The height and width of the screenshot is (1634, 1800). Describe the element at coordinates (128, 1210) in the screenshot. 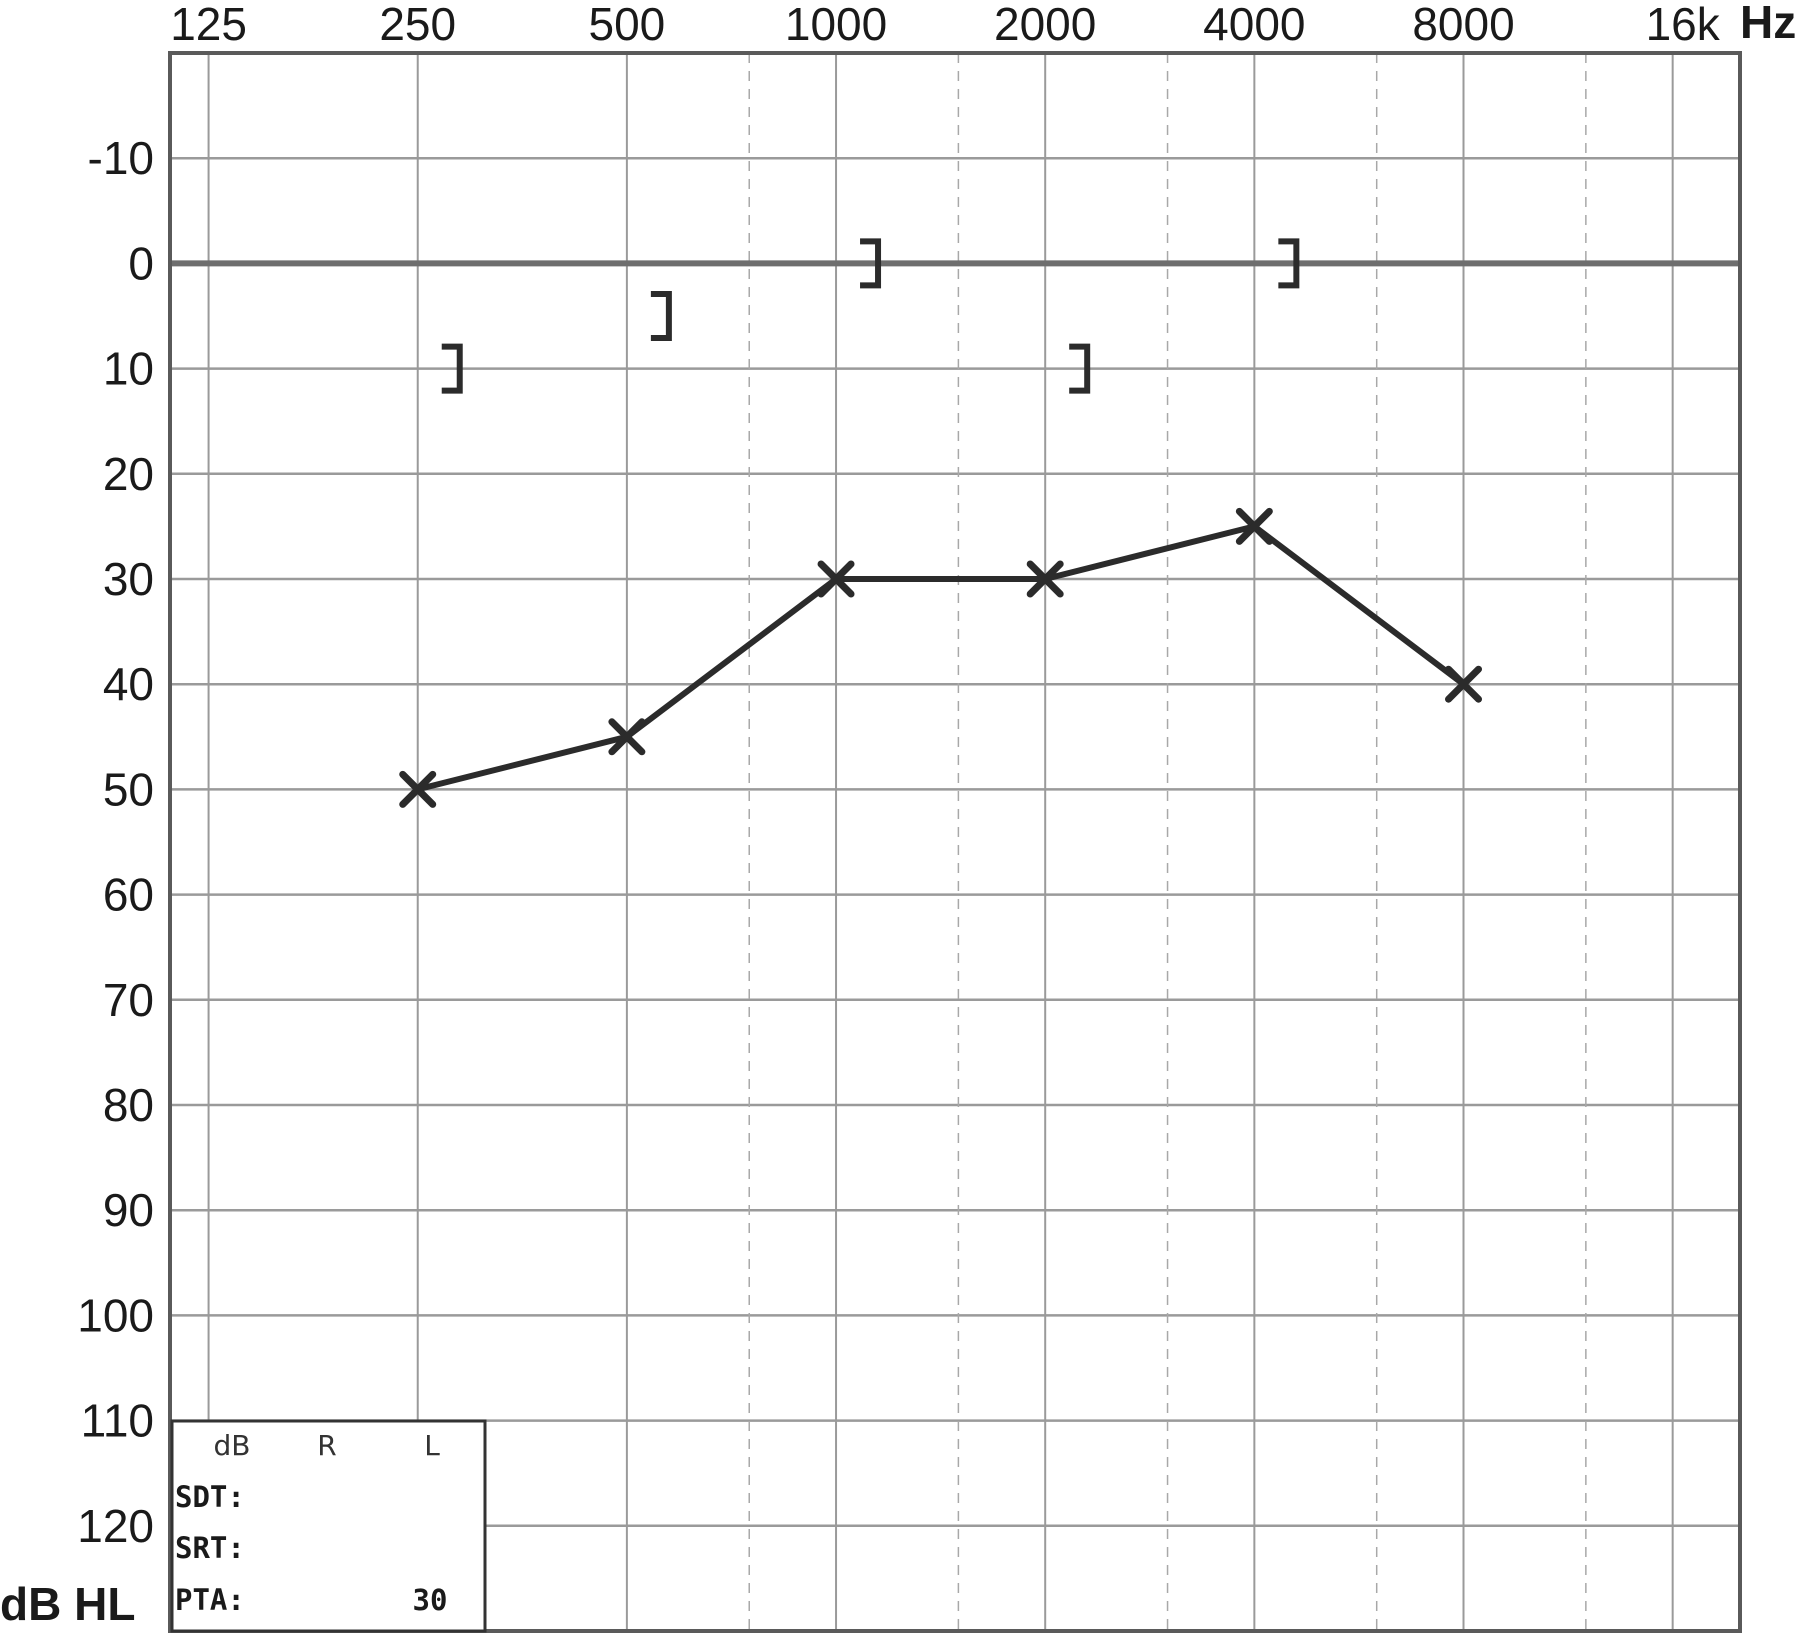

I see `y-tick-label: 90` at that location.